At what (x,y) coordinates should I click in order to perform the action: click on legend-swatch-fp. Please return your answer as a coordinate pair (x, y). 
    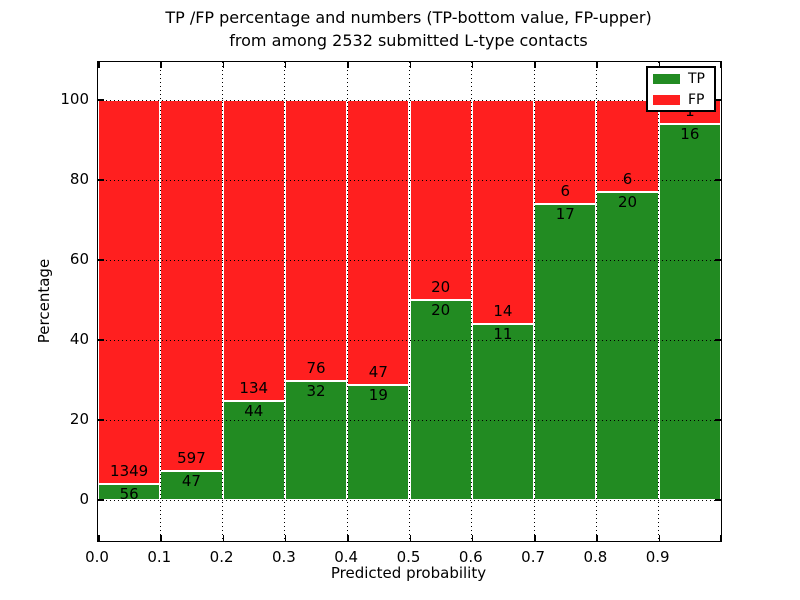
    Looking at the image, I should click on (666, 100).